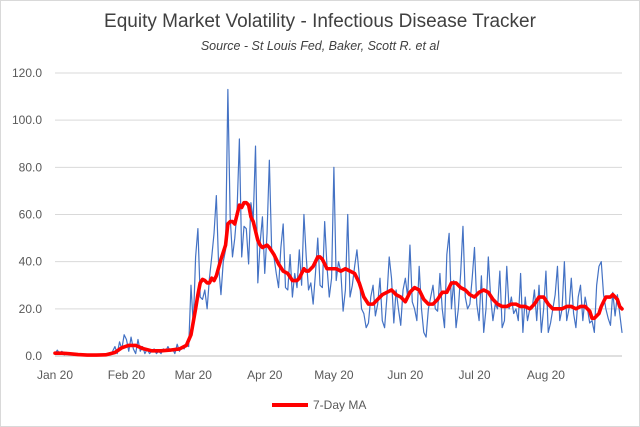  What do you see at coordinates (546, 375) in the screenshot?
I see `x-tick-label: Aug 20` at bounding box center [546, 375].